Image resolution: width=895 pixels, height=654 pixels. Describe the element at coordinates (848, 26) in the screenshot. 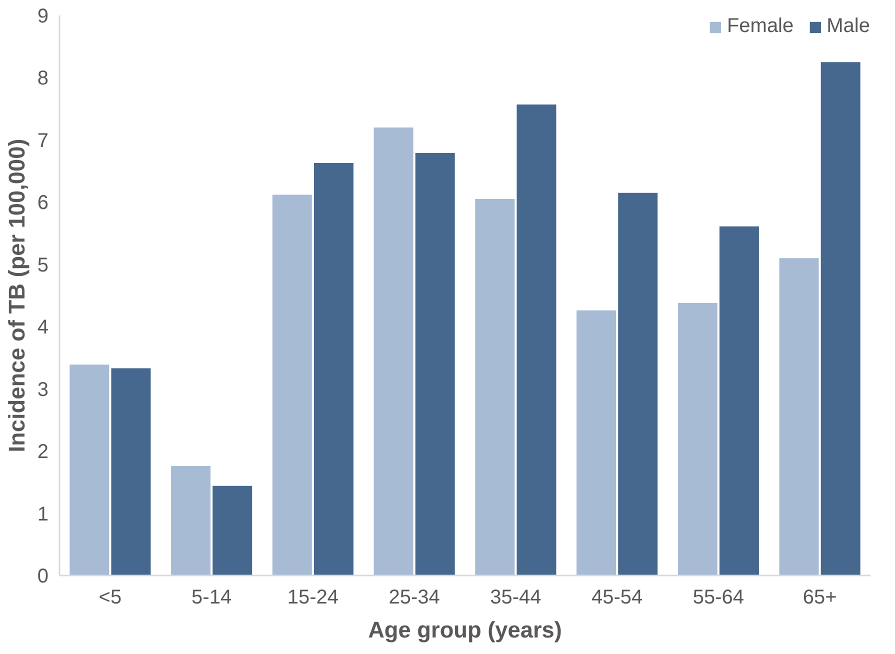

I see `legend-label: Male` at that location.